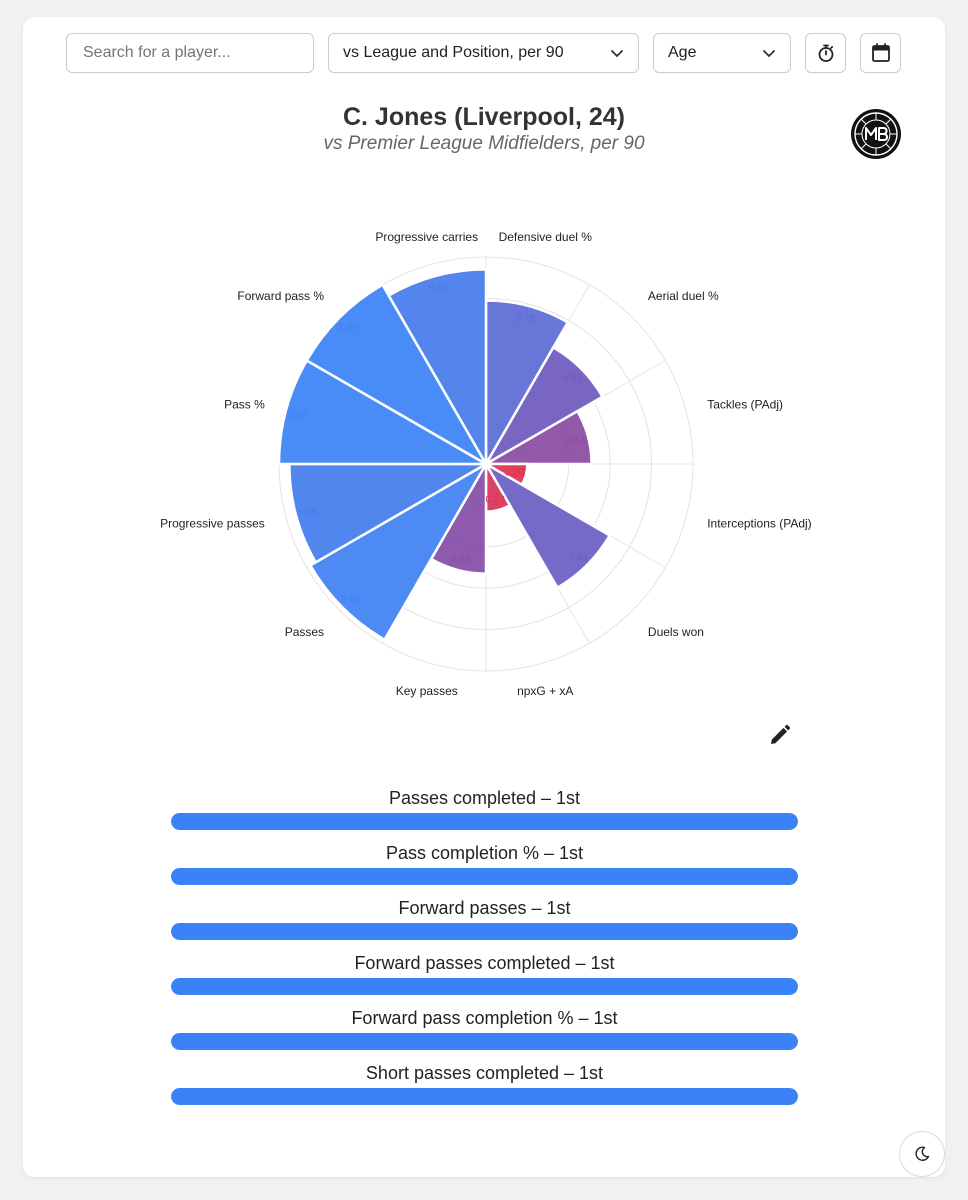  What do you see at coordinates (780, 735) in the screenshot?
I see `pencil-icon` at bounding box center [780, 735].